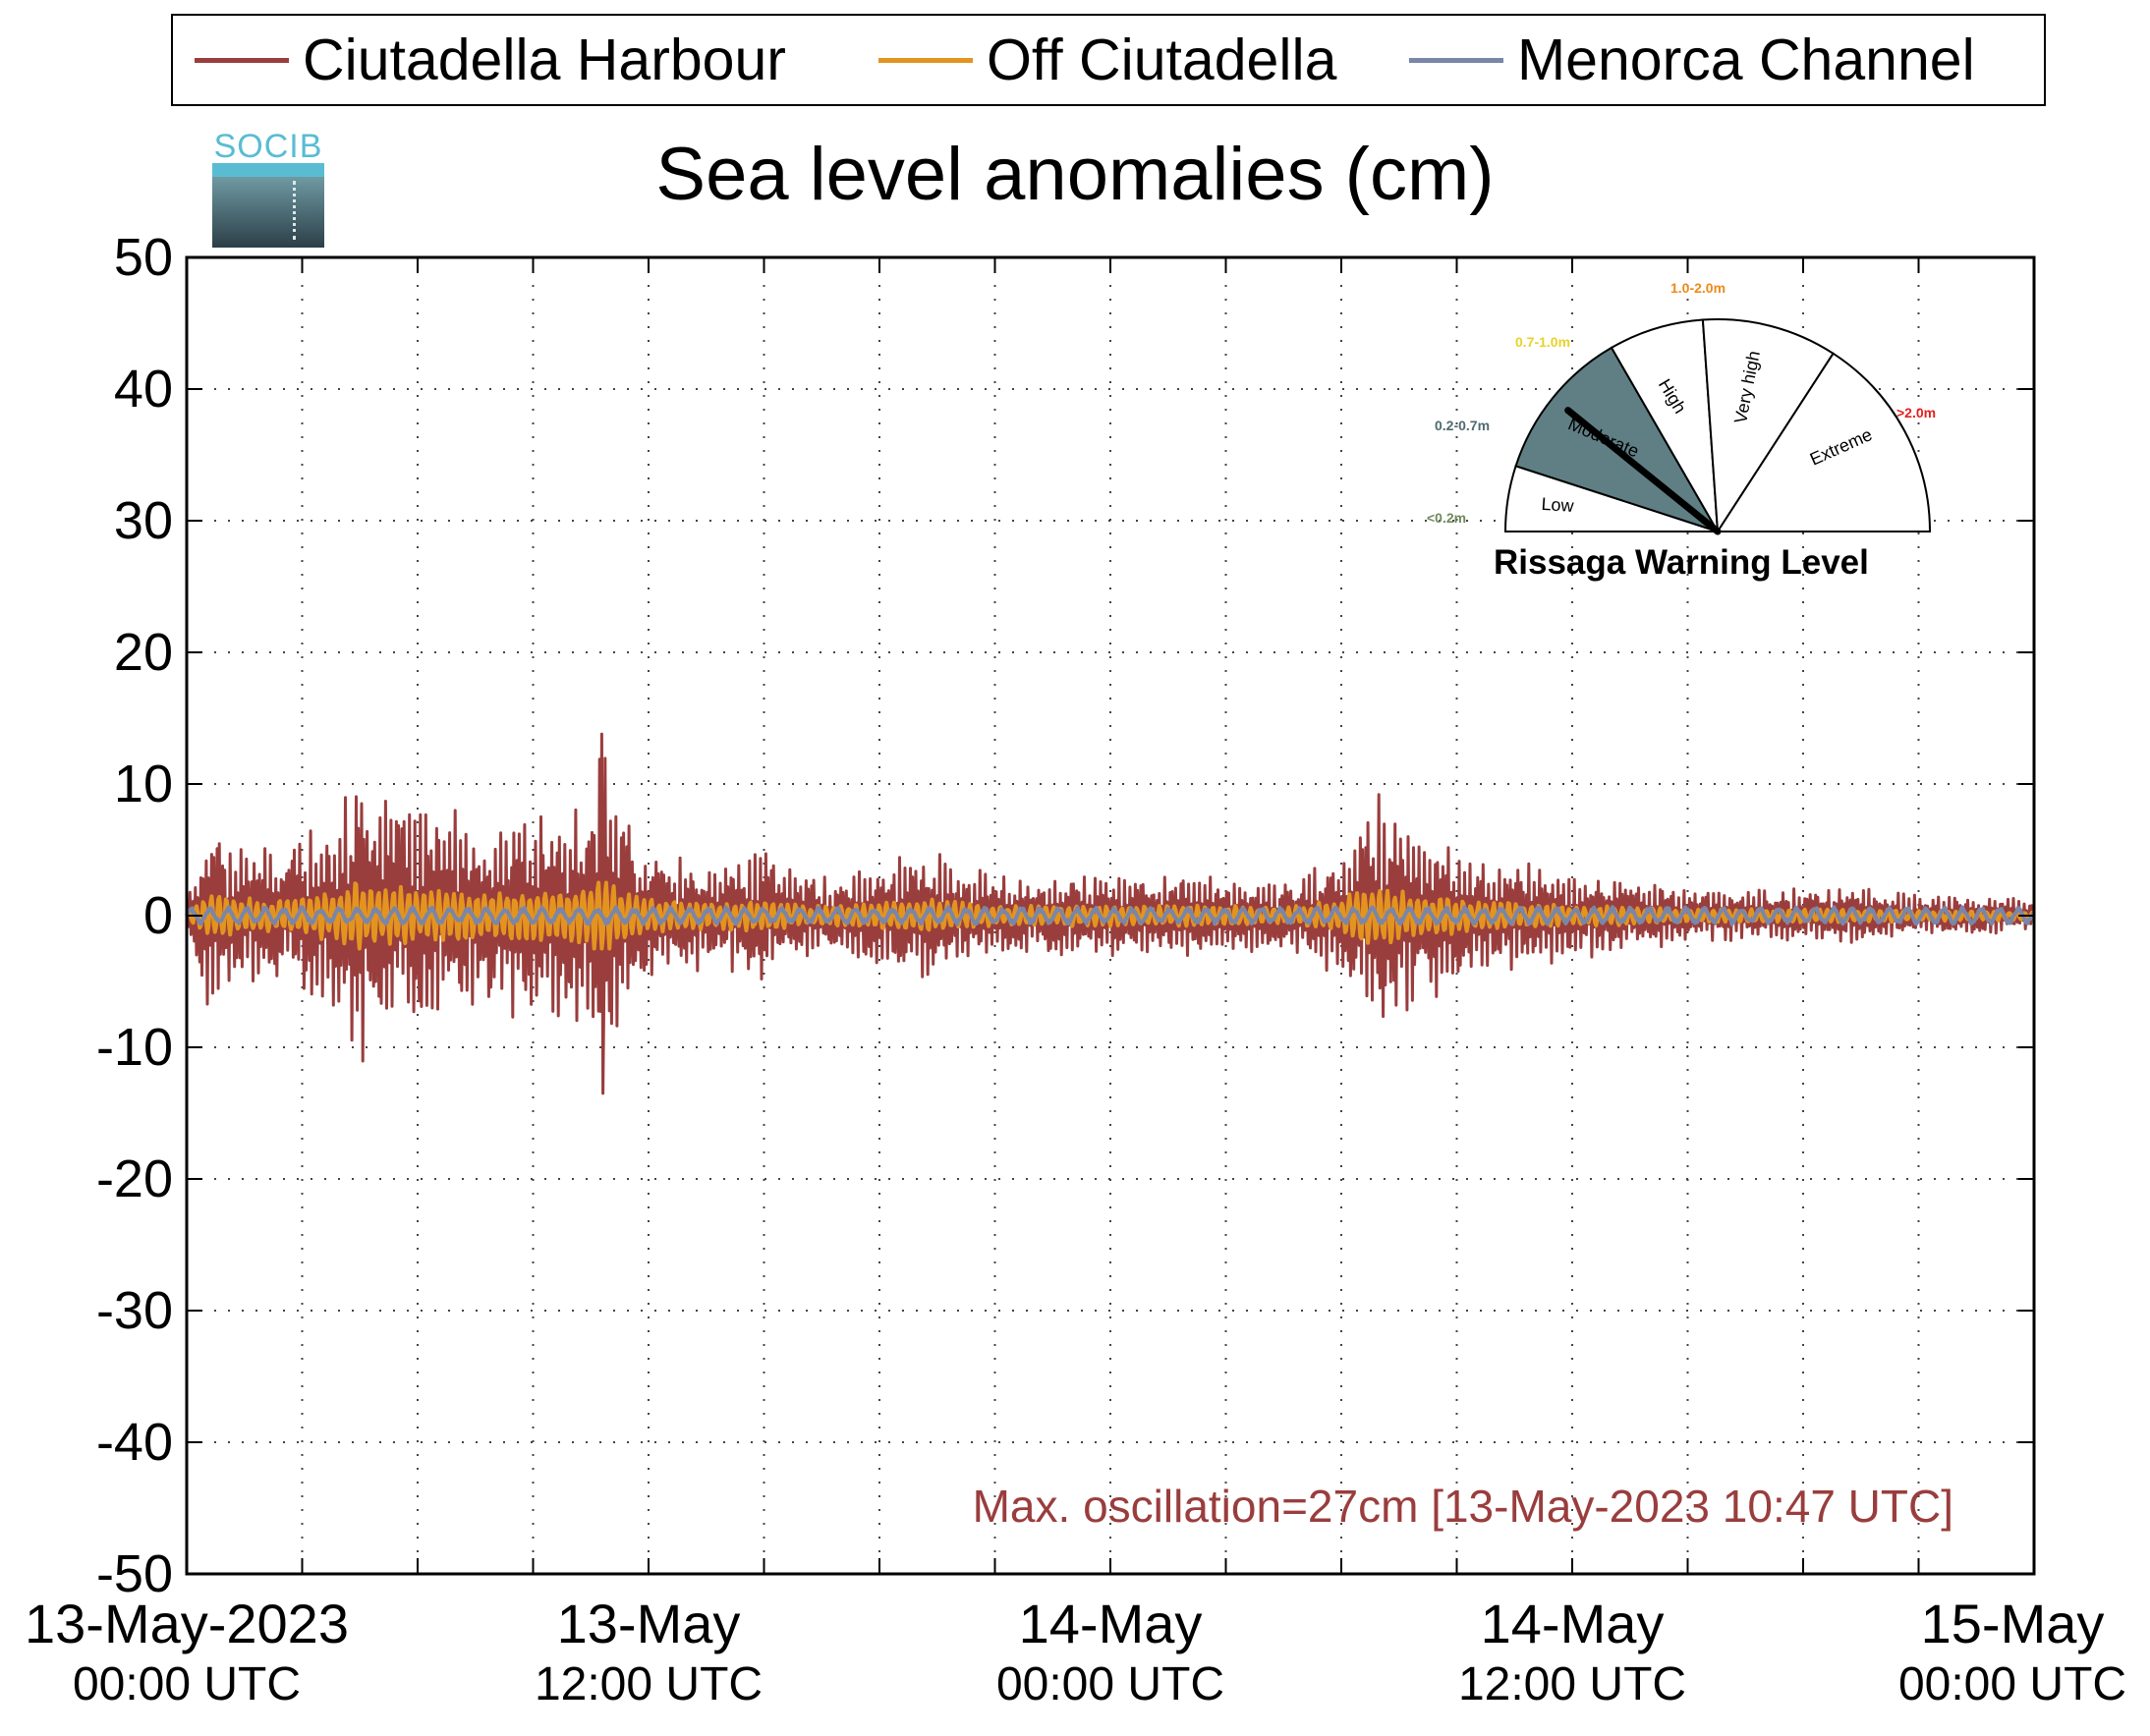 The width and height of the screenshot is (2150, 1736). I want to click on y-tick-label: 50, so click(143, 257).